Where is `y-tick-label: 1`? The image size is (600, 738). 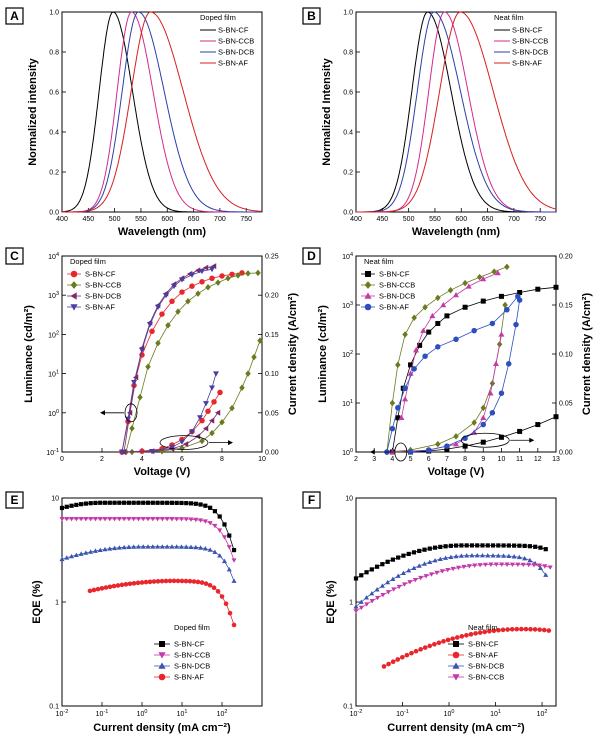
y-tick-label: 1 is located at coordinates (351, 603).